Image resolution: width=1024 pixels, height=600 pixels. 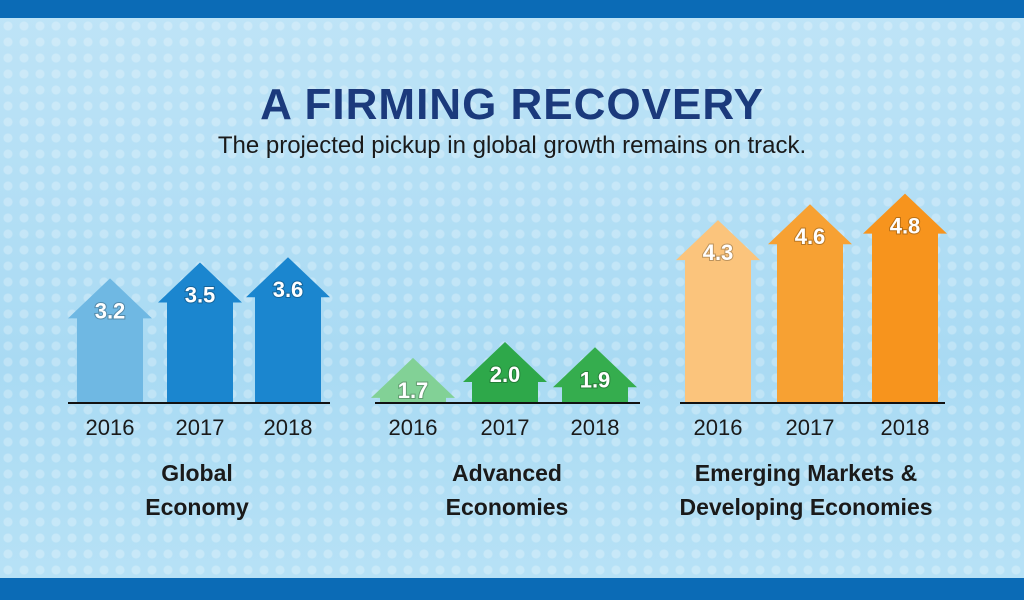 I want to click on value-label: 3.2, so click(x=110, y=310).